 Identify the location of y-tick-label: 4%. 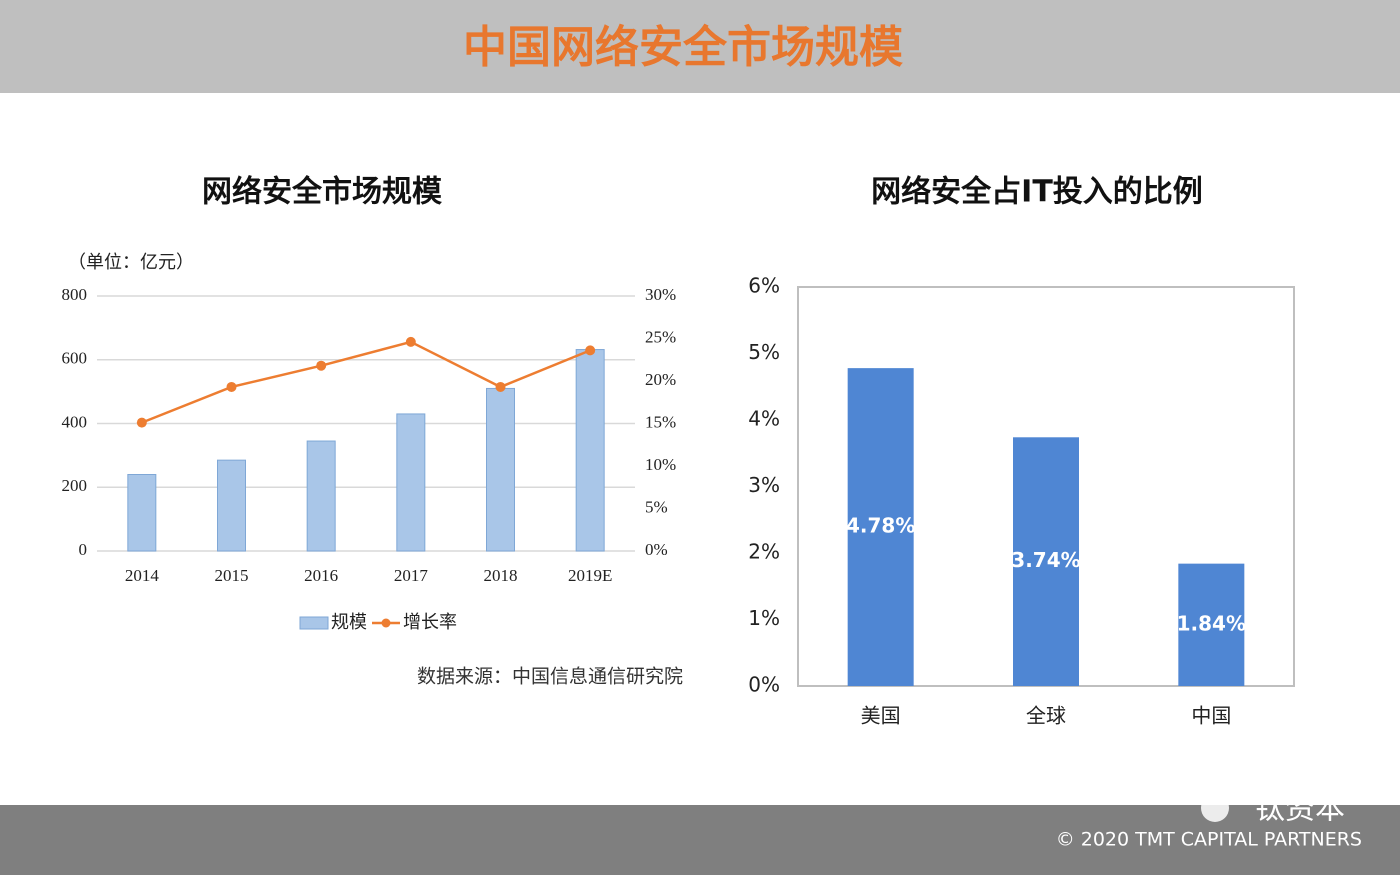
(764, 419).